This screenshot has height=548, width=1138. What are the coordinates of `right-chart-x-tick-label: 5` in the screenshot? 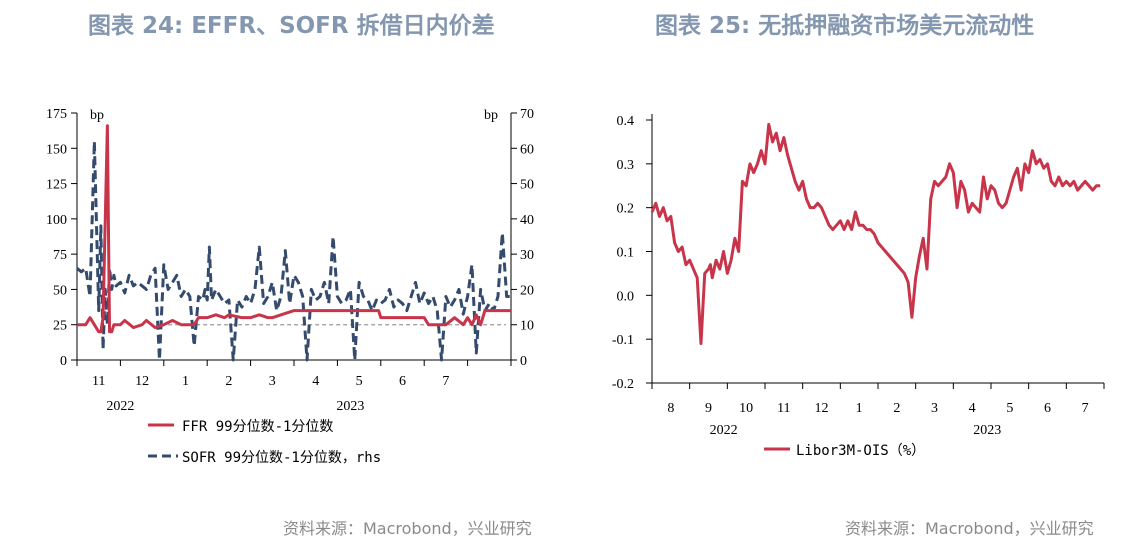 It's located at (1009, 408).